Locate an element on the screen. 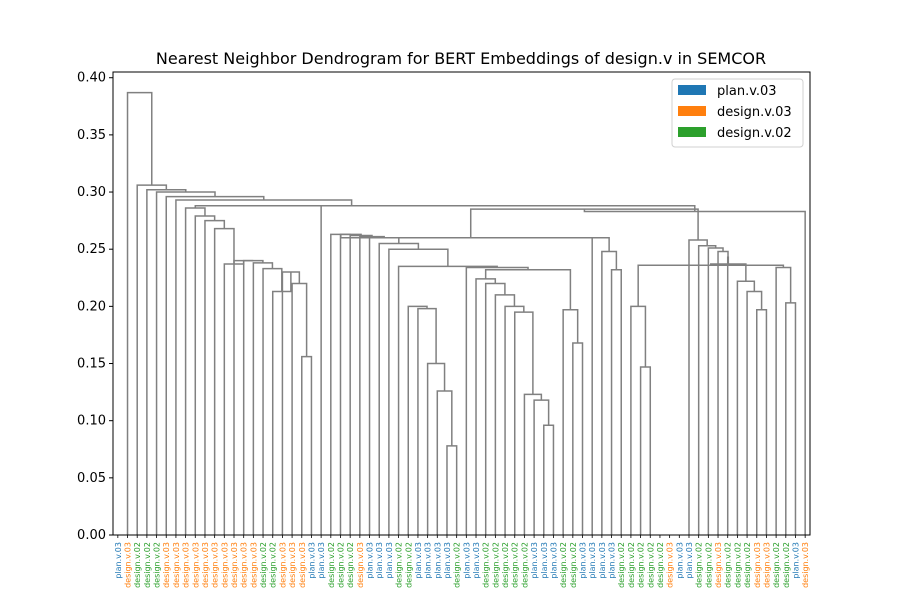 The width and height of the screenshot is (900, 604). y-tick-label: 0.00 is located at coordinates (91, 535).